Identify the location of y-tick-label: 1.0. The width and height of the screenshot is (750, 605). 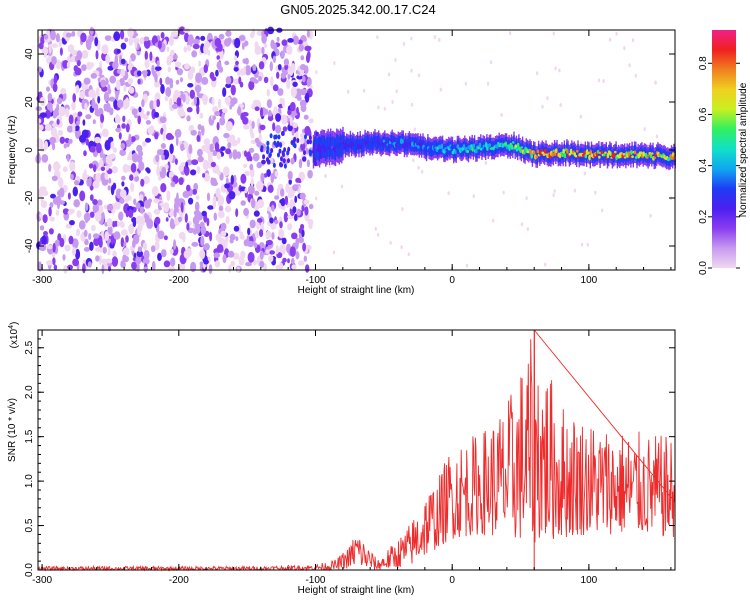
(29, 481).